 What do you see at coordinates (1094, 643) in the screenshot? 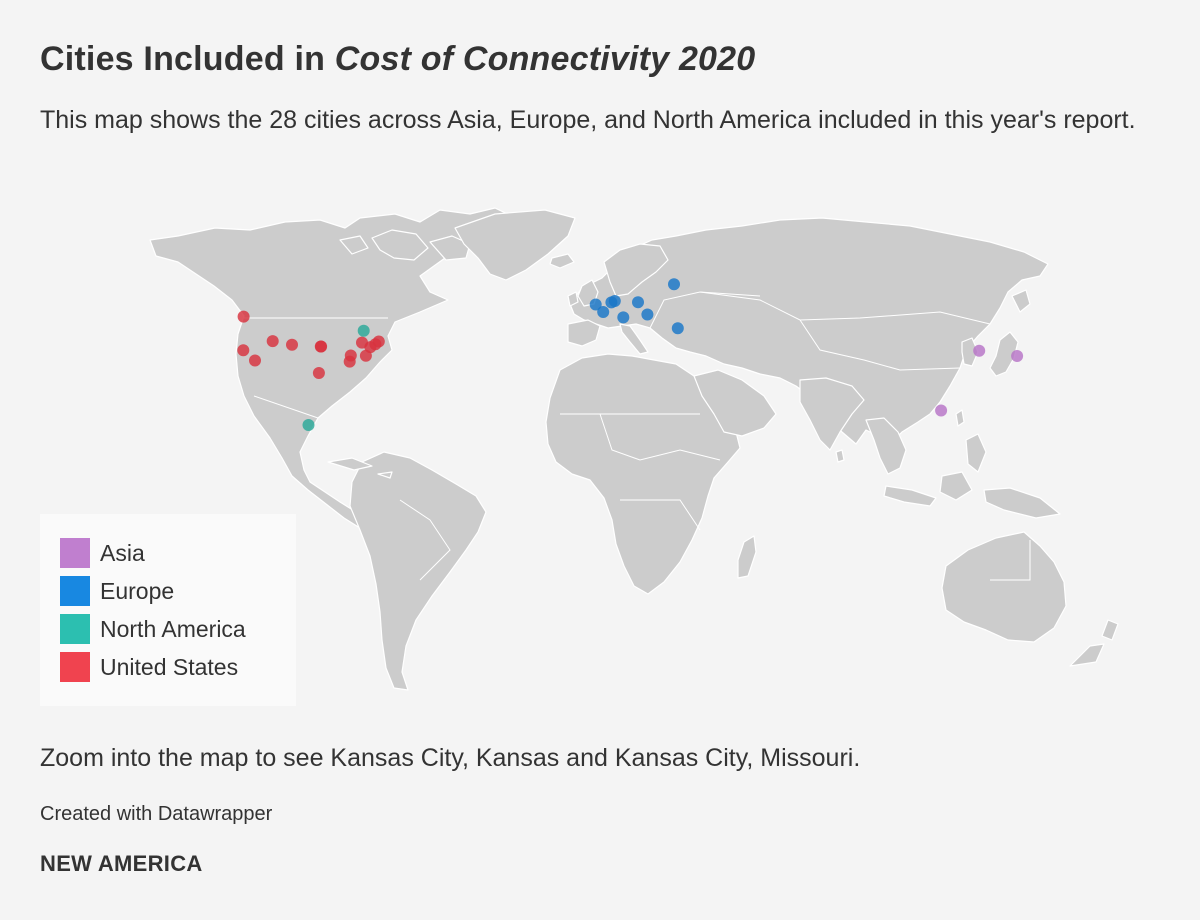
I see `new-zealand` at bounding box center [1094, 643].